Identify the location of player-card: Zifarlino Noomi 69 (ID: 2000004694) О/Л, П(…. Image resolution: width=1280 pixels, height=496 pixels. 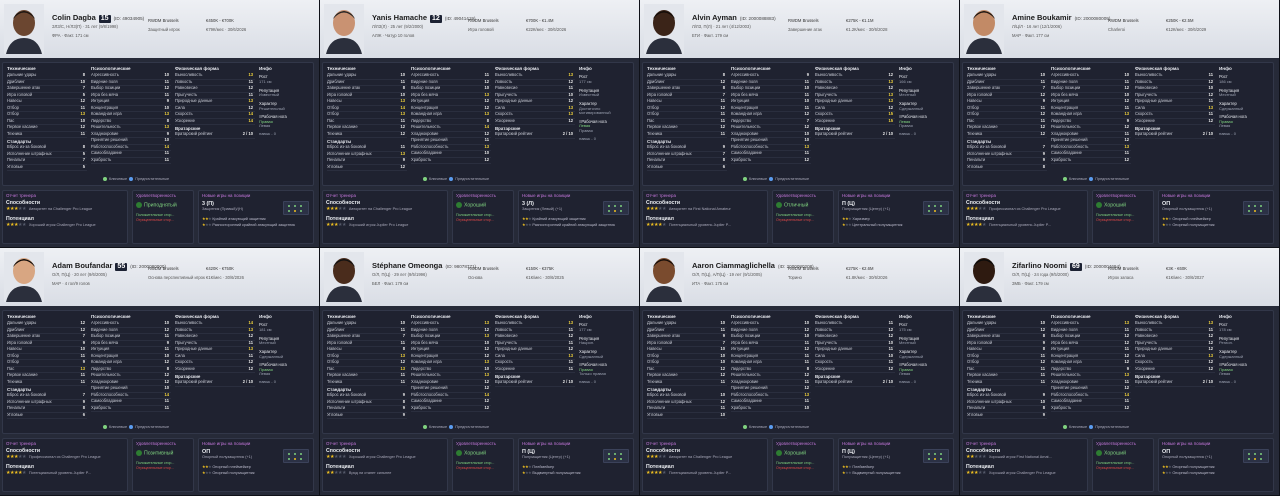
(1120, 372).